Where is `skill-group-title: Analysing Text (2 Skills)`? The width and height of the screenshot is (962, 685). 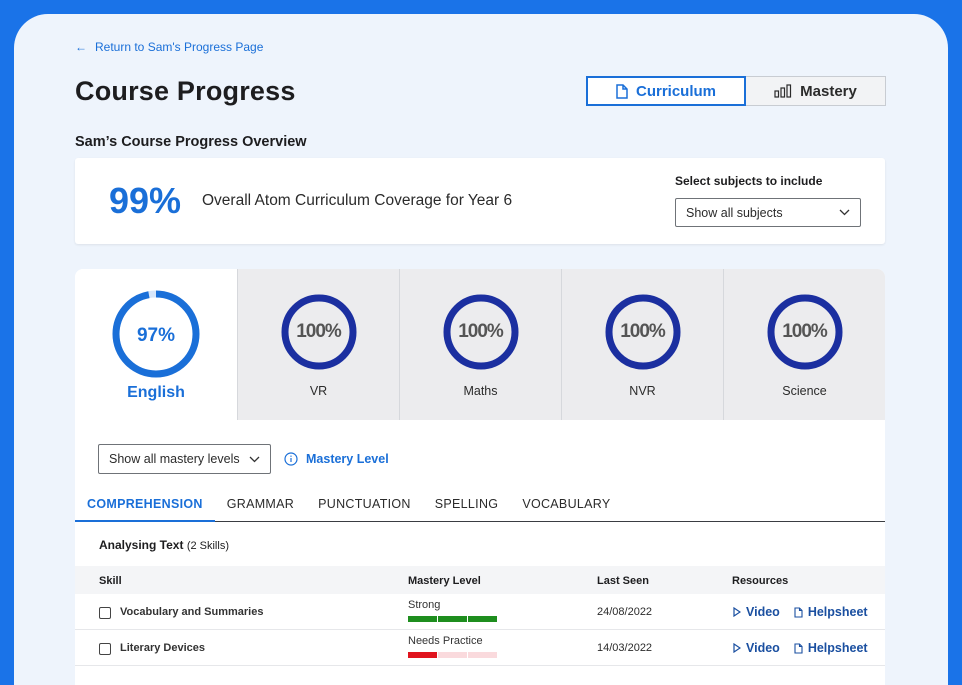 skill-group-title: Analysing Text (2 Skills) is located at coordinates (164, 545).